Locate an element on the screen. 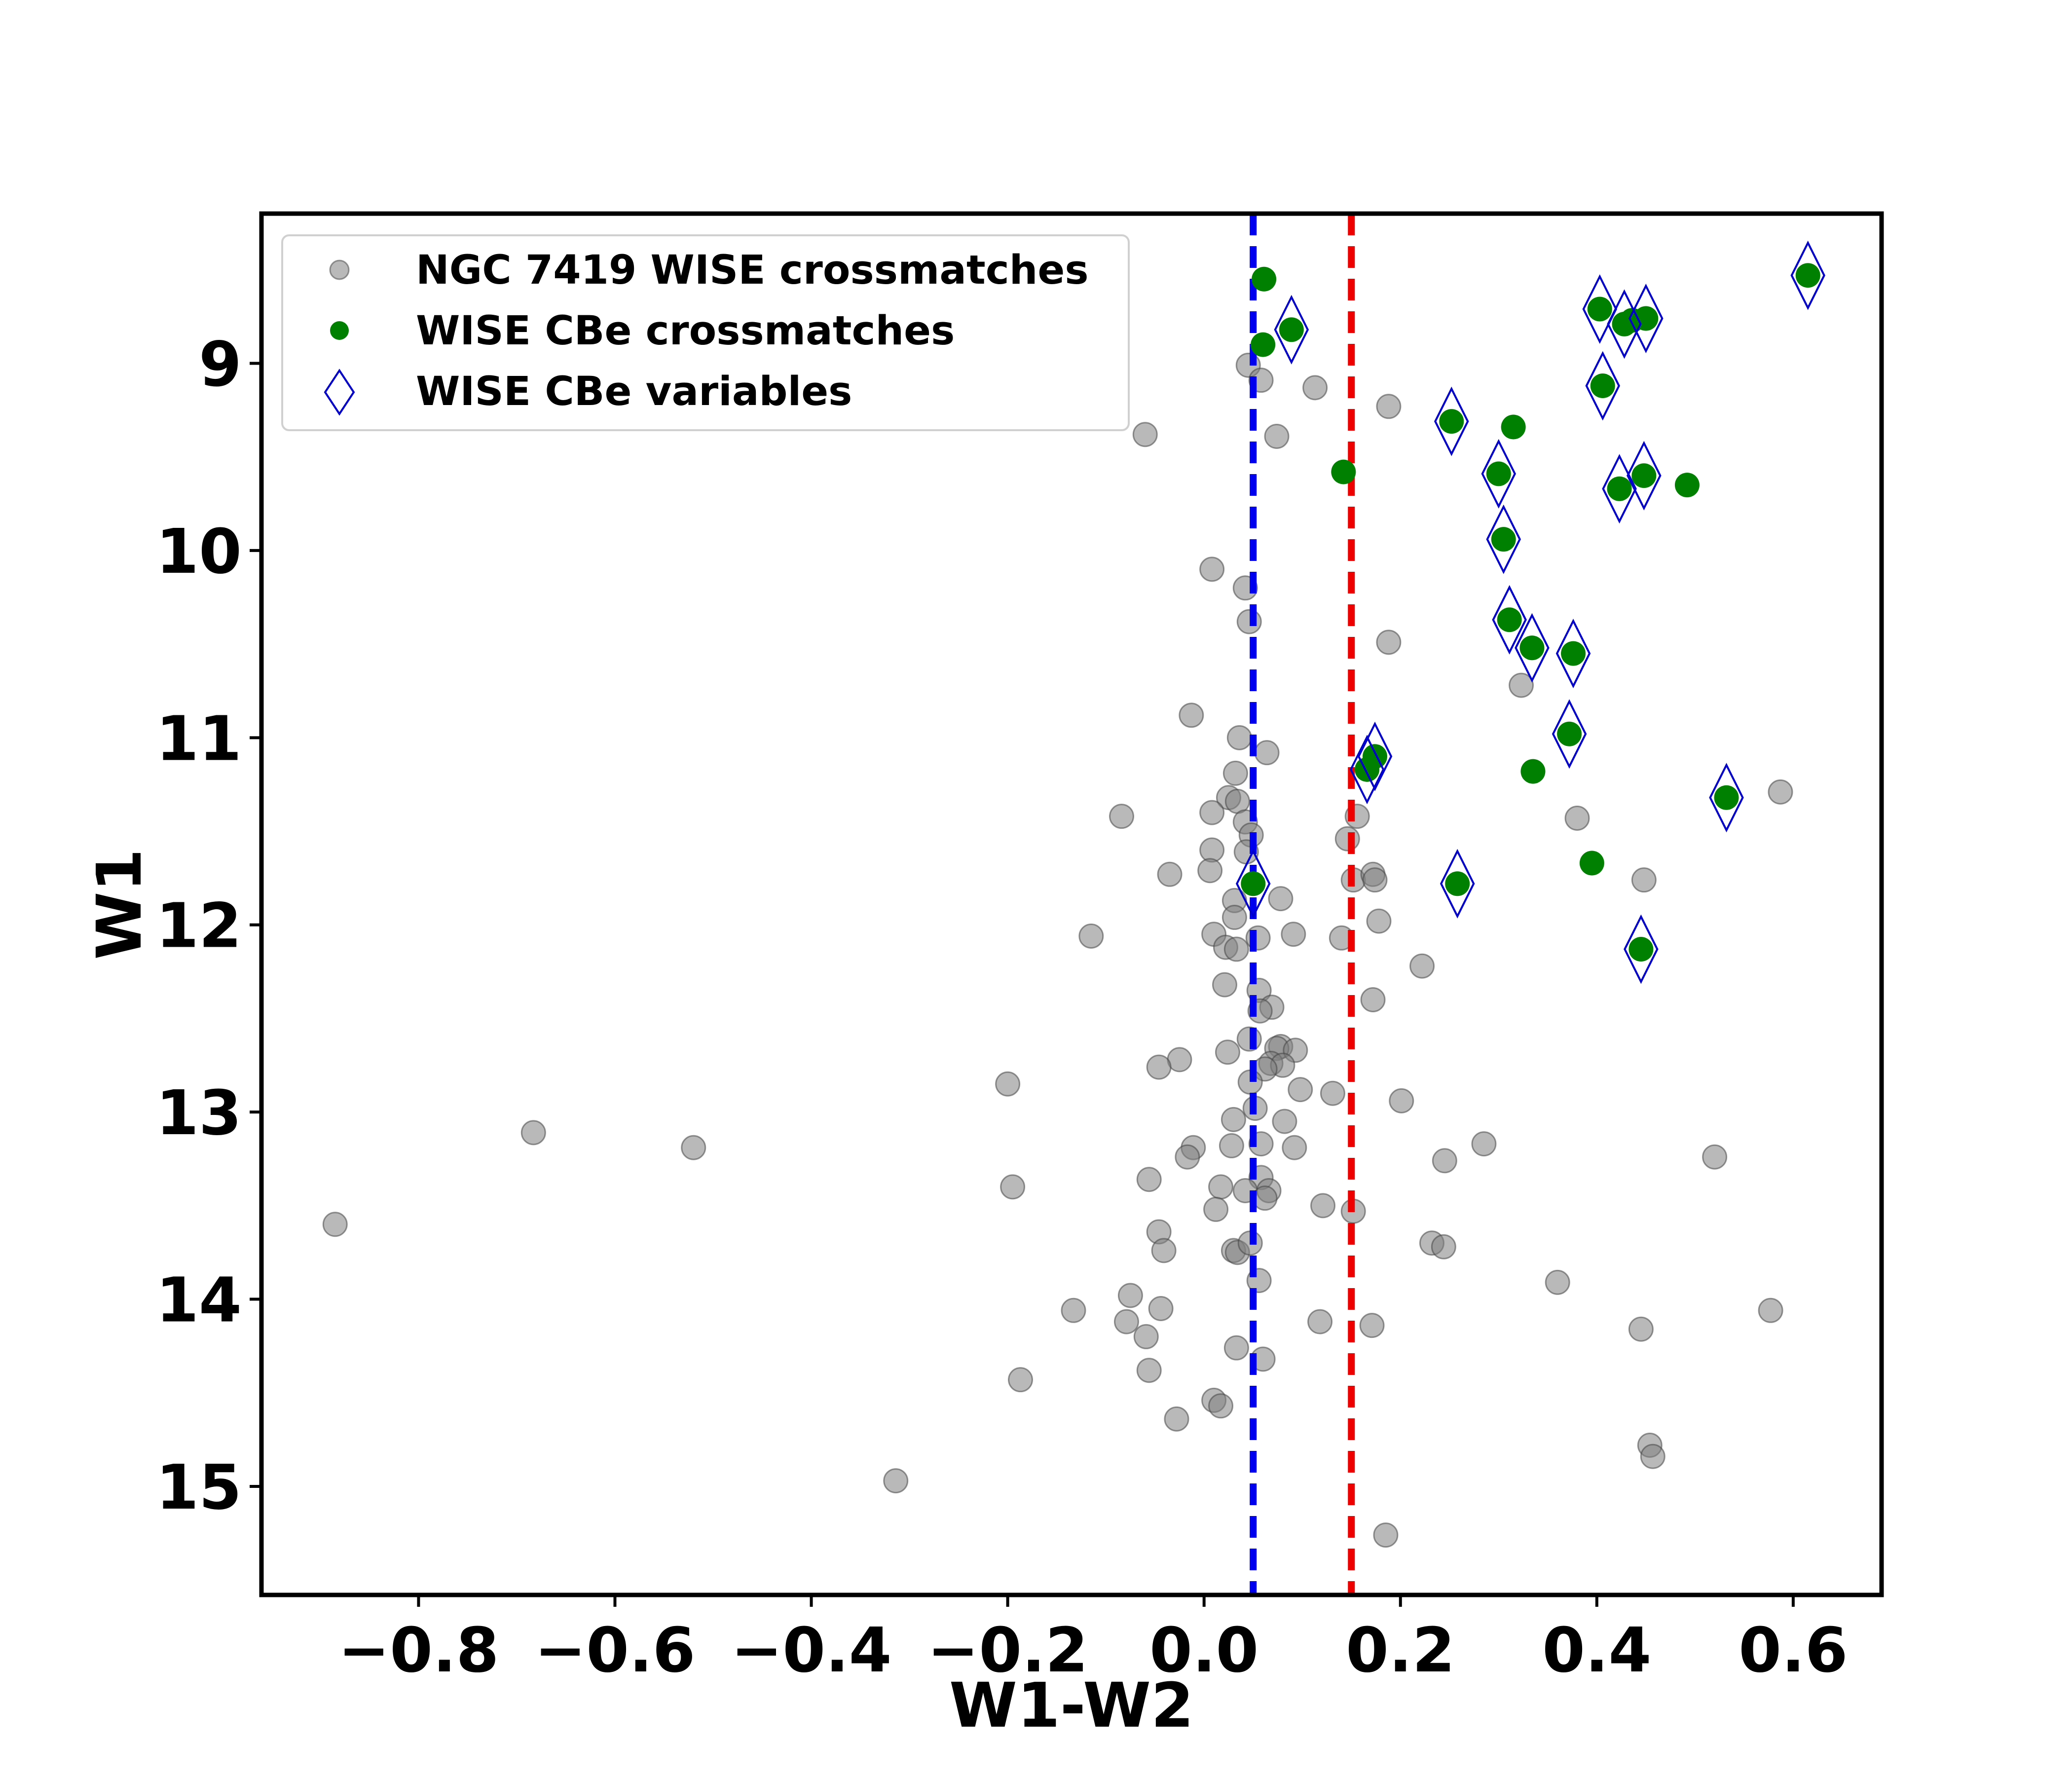  x-tick-label: −0.6 is located at coordinates (614, 1651).